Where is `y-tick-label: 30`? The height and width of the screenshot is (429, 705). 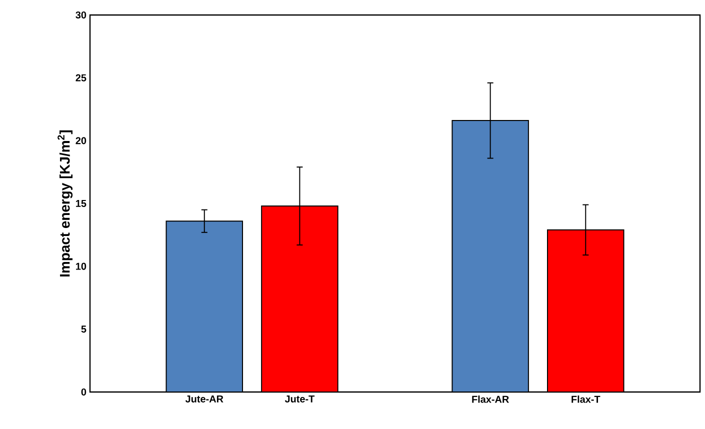 y-tick-label: 30 is located at coordinates (81, 15).